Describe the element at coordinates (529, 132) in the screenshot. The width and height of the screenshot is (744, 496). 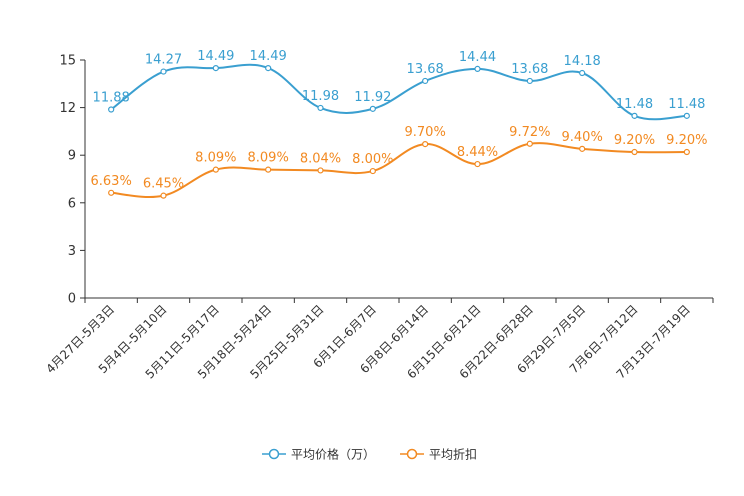
I see `data-label: 9.72%` at that location.